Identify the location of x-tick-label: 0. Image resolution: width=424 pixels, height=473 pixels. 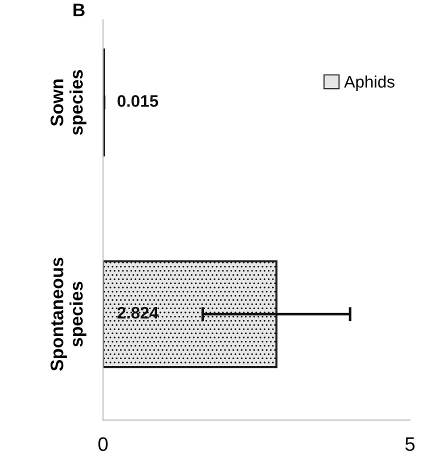
(103, 444).